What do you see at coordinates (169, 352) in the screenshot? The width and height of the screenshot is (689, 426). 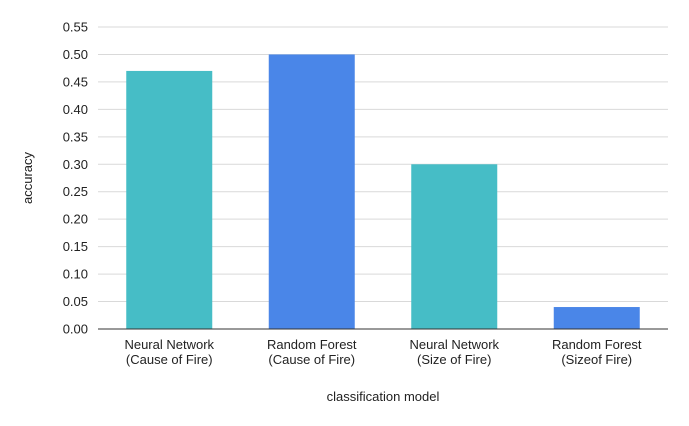 I see `x-category-label: Neural Network (Cause of Fire)` at bounding box center [169, 352].